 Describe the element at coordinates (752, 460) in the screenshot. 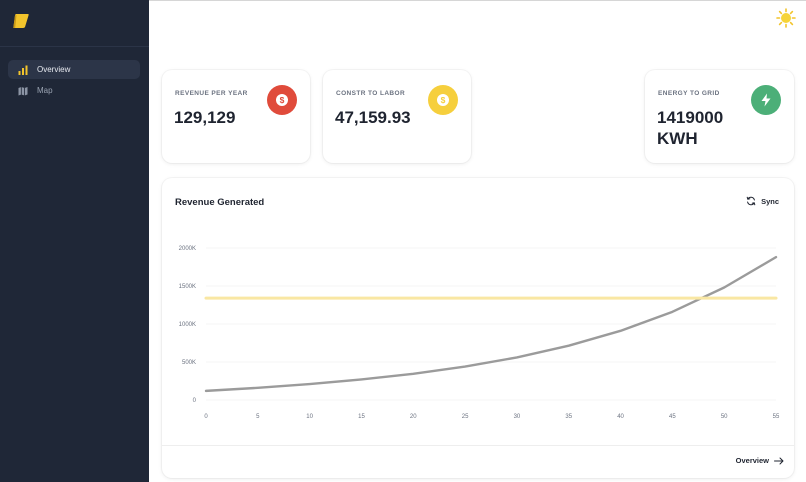

I see `overview-link-label: Overview` at that location.